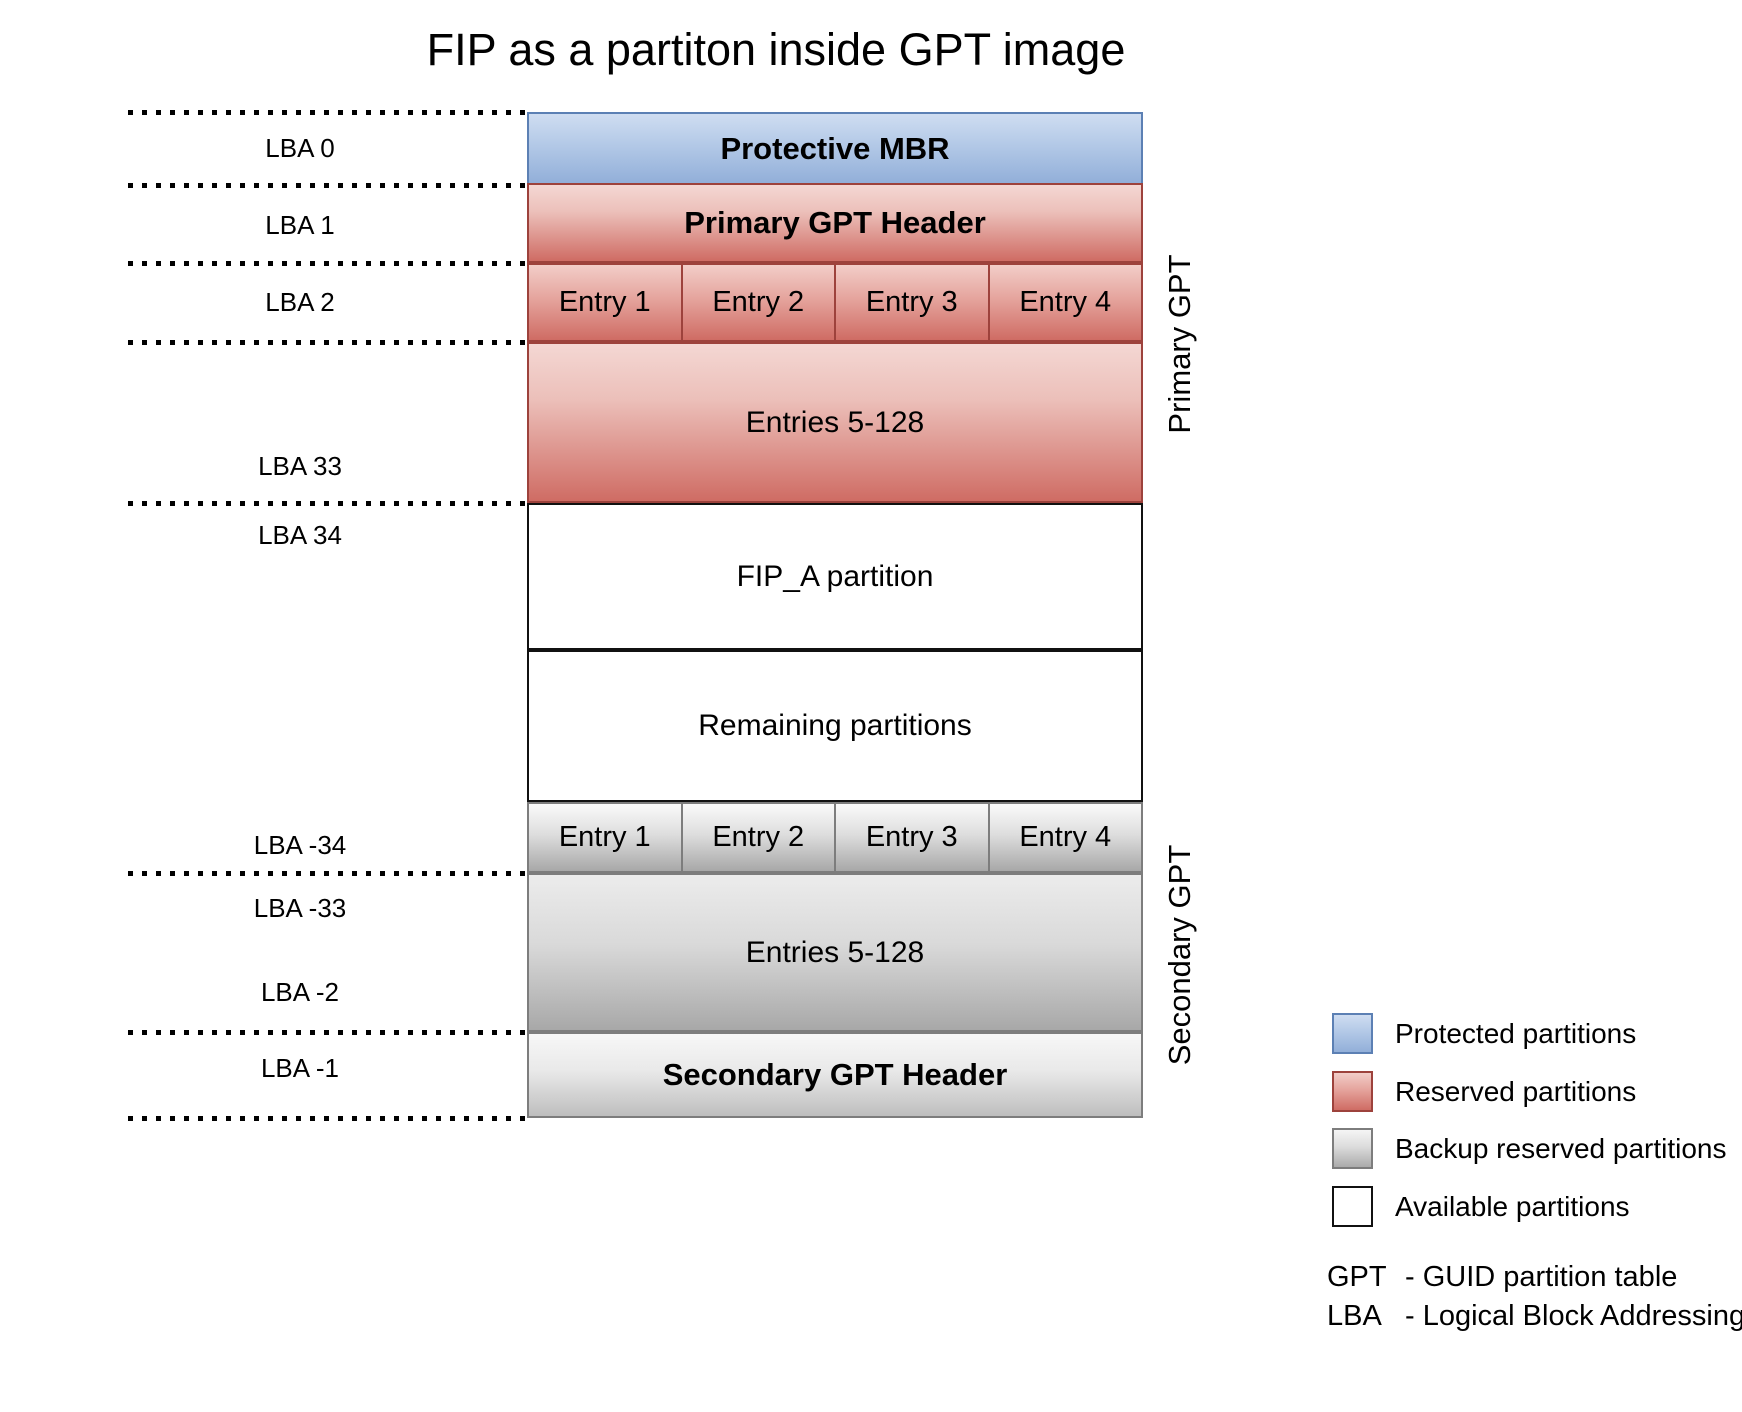 Image resolution: width=1742 pixels, height=1412 pixels. What do you see at coordinates (1352, 1206) in the screenshot?
I see `legend-swatch-available` at bounding box center [1352, 1206].